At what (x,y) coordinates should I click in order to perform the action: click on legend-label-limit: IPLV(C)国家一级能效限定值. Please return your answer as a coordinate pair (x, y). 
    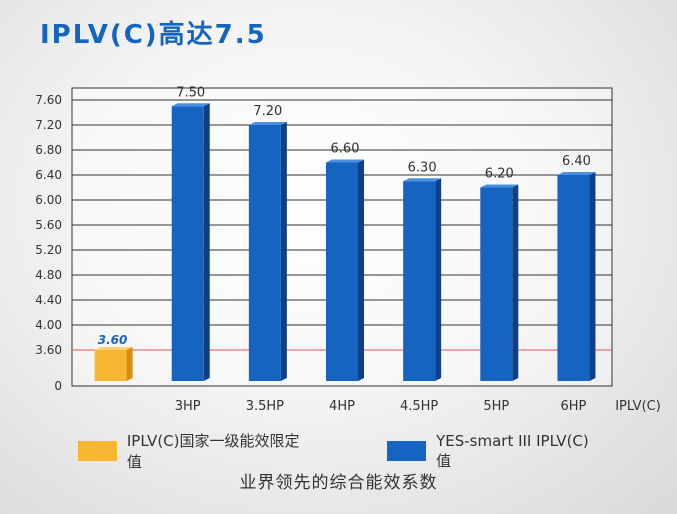
    Looking at the image, I should click on (213, 451).